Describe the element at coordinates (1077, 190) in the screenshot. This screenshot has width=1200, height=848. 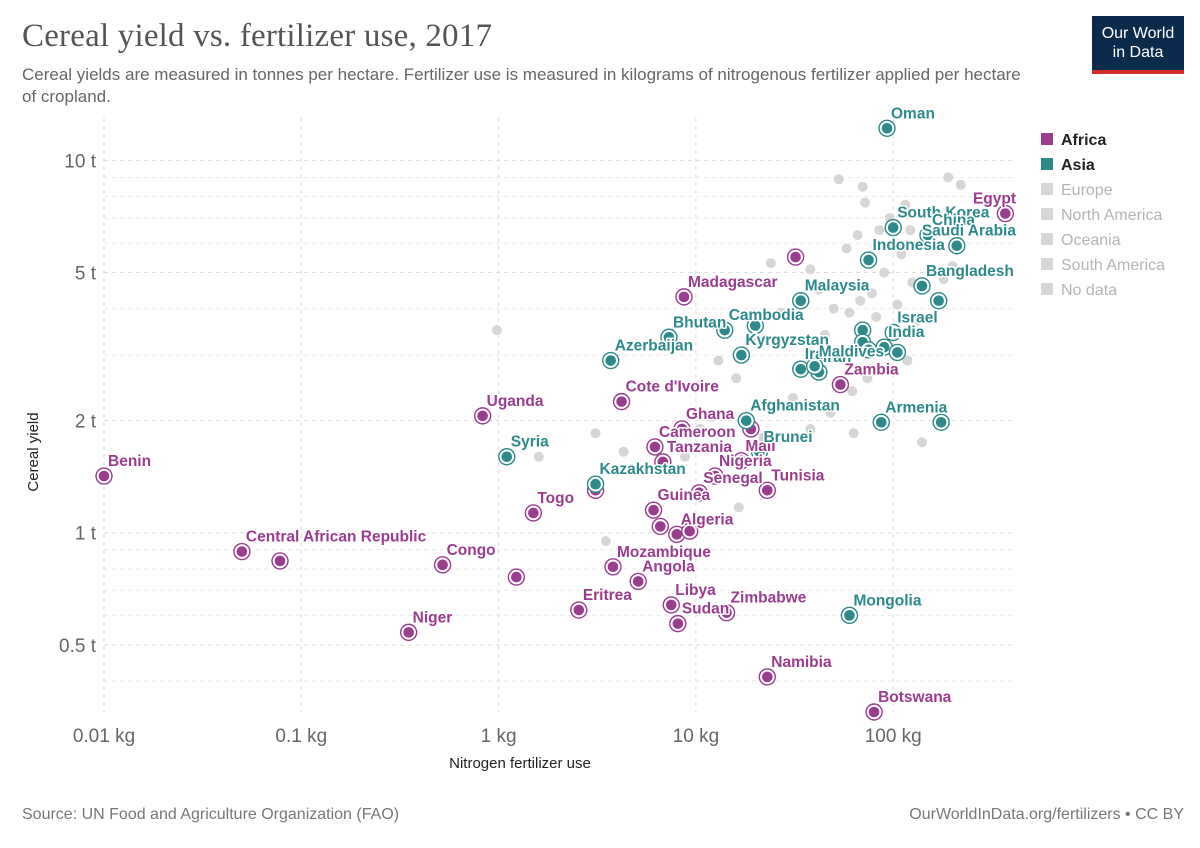
I see `legend-item: Europe` at that location.